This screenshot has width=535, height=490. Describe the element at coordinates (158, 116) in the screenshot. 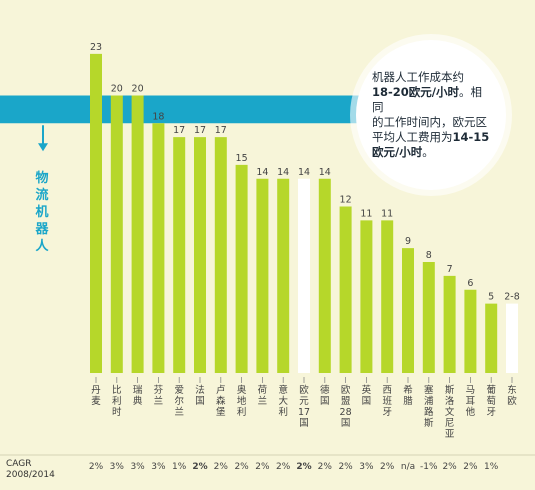

I see `bar-value-label-3: 18` at that location.